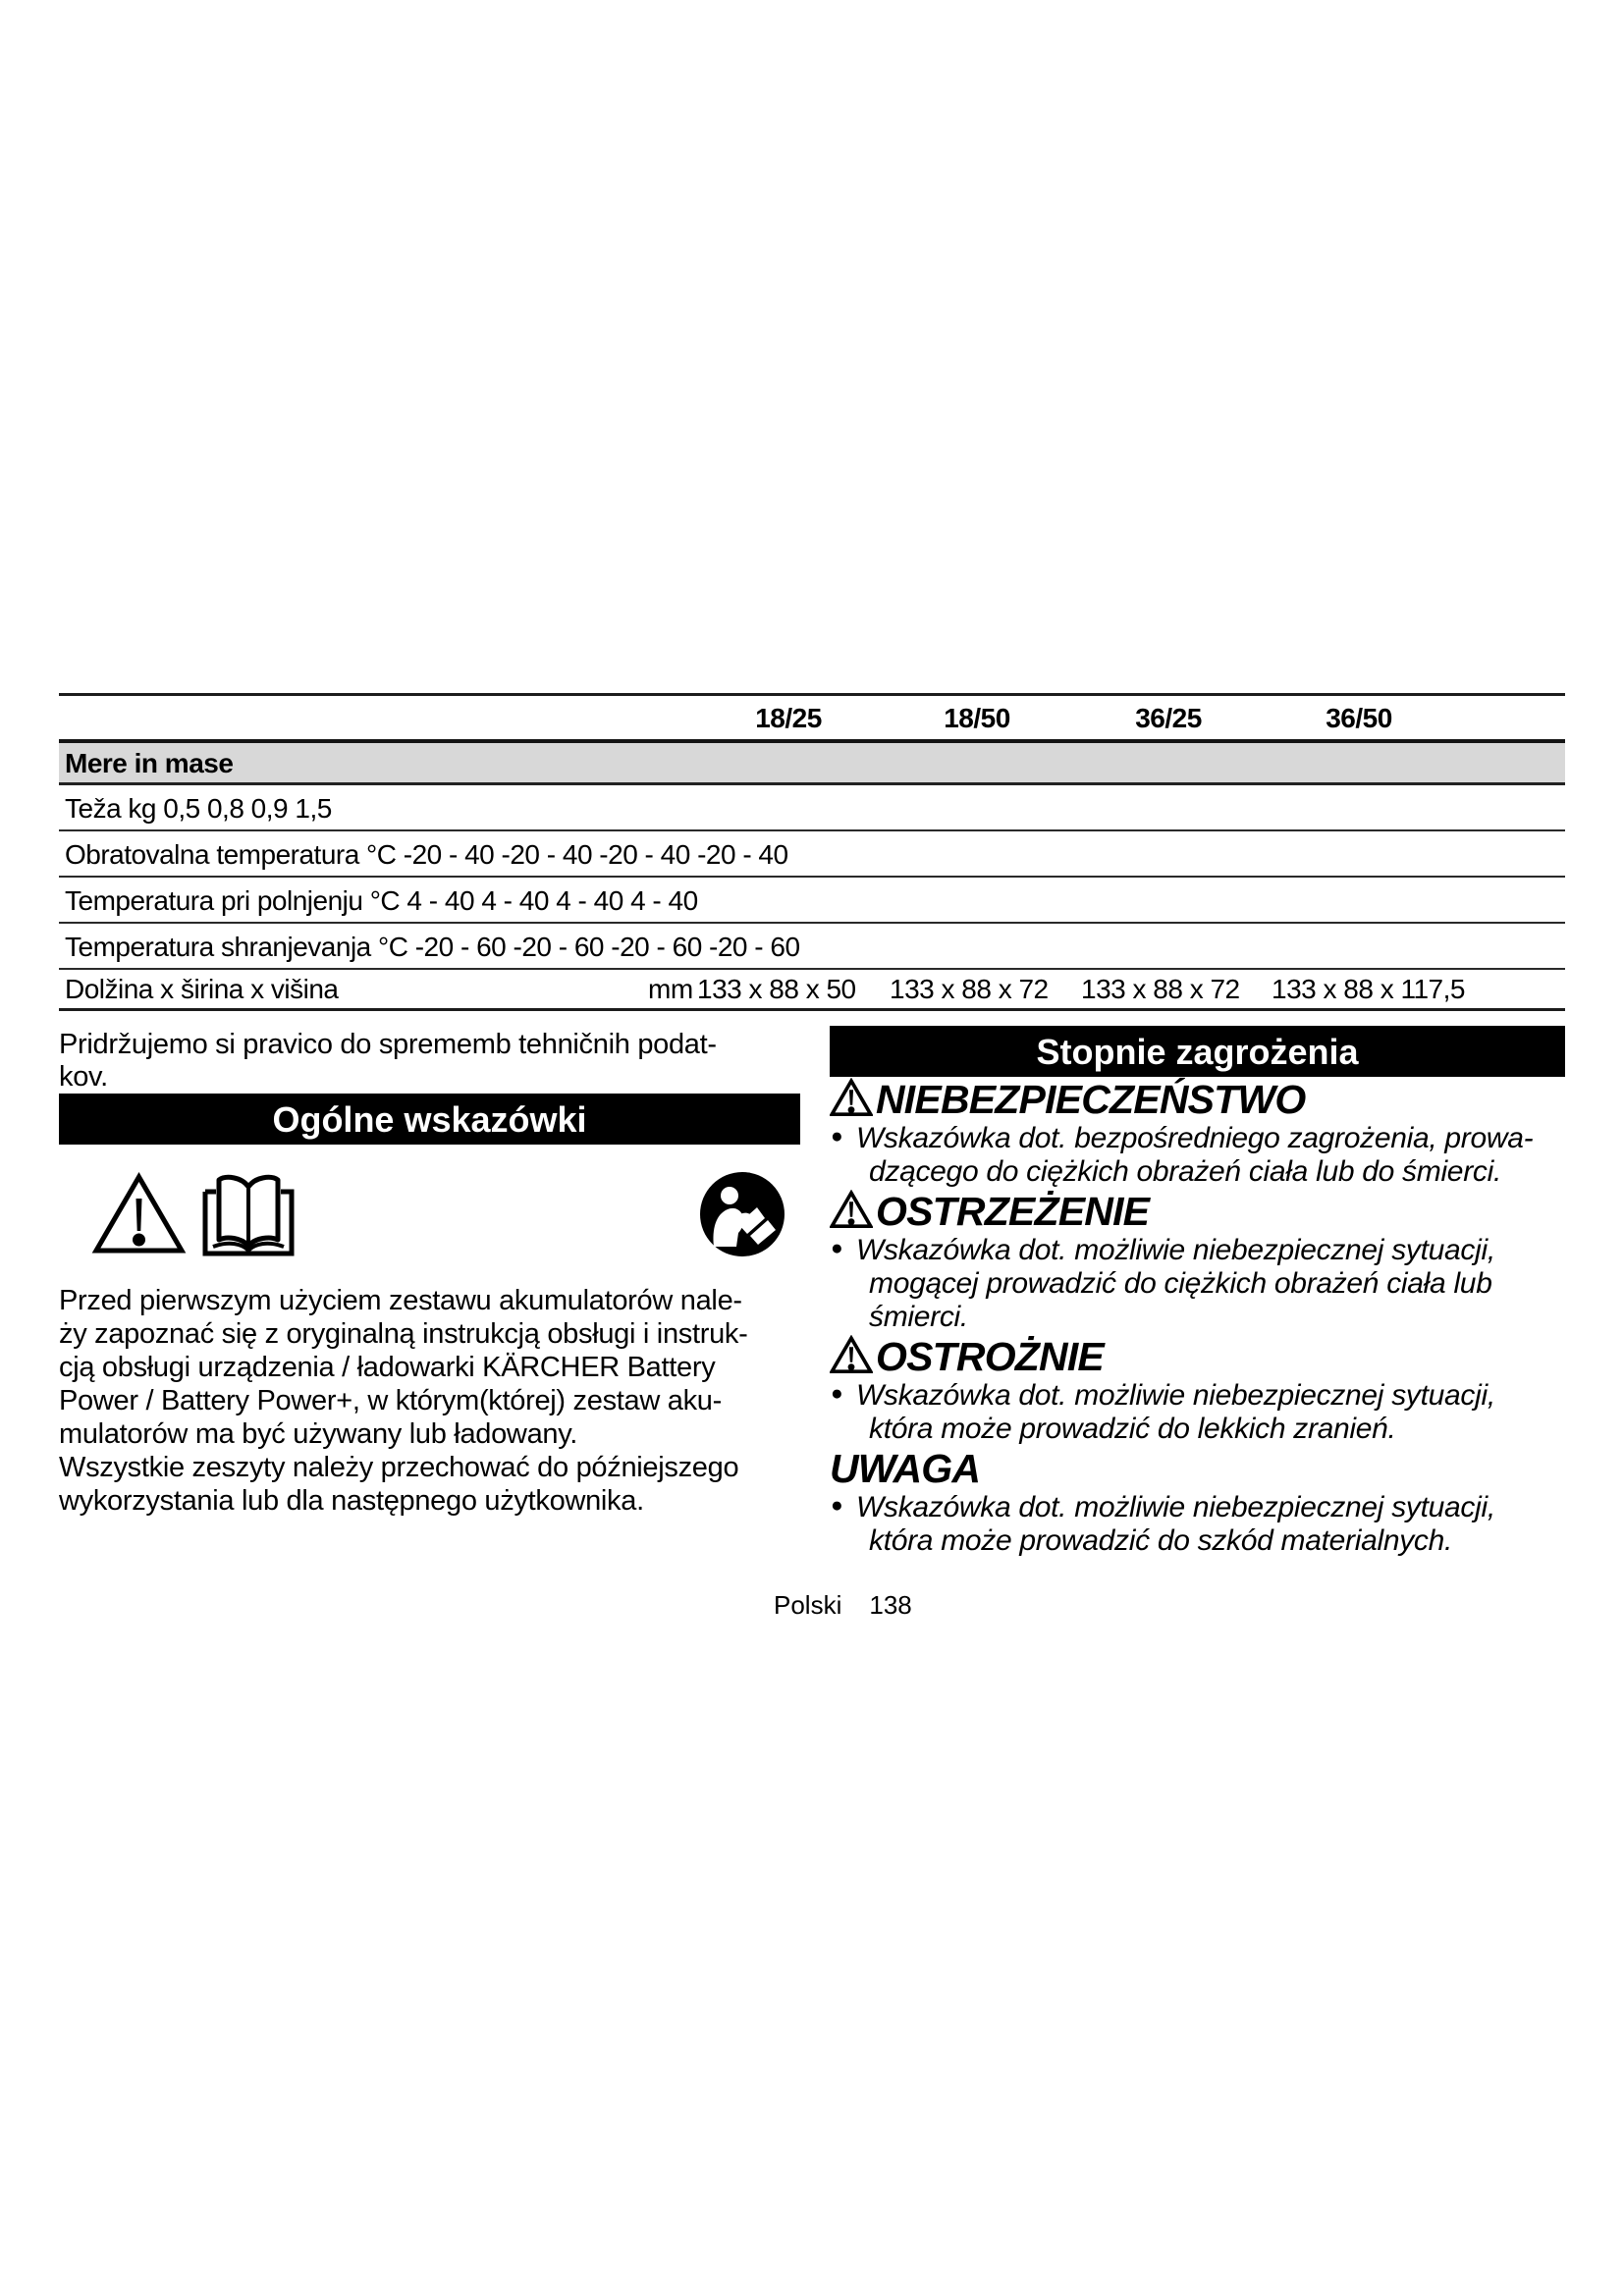 The width and height of the screenshot is (1624, 2296). I want to click on caution-title: OSTROŻNIE, so click(990, 1356).